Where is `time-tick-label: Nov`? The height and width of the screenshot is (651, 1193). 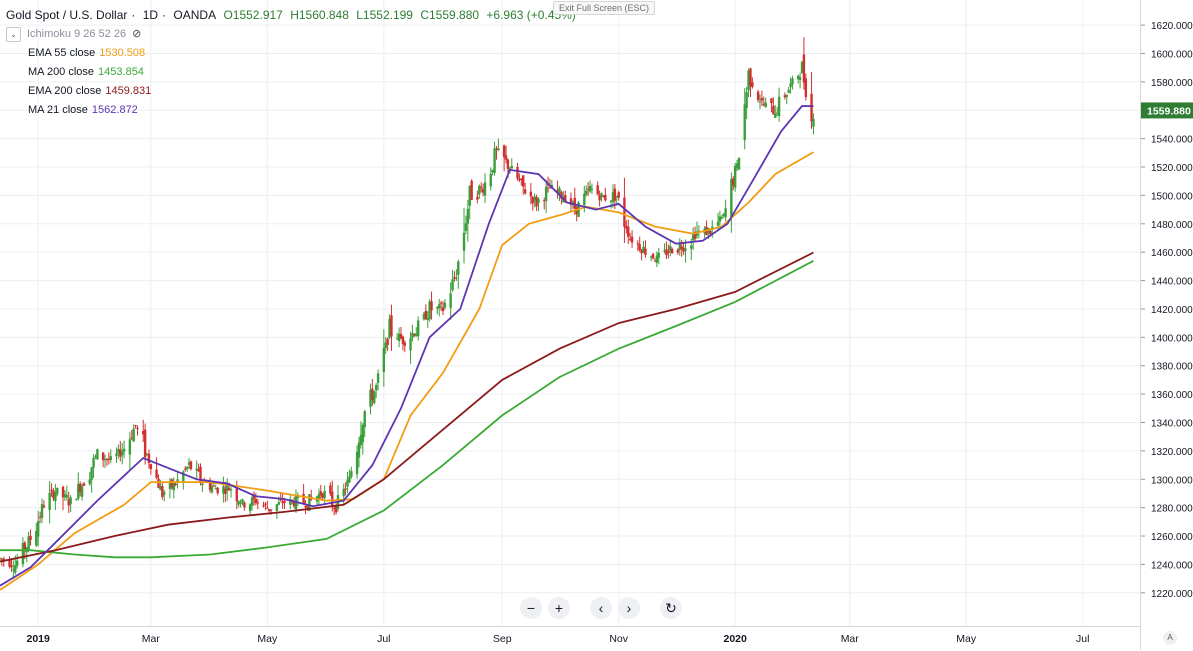
time-tick-label: Nov is located at coordinates (618, 639).